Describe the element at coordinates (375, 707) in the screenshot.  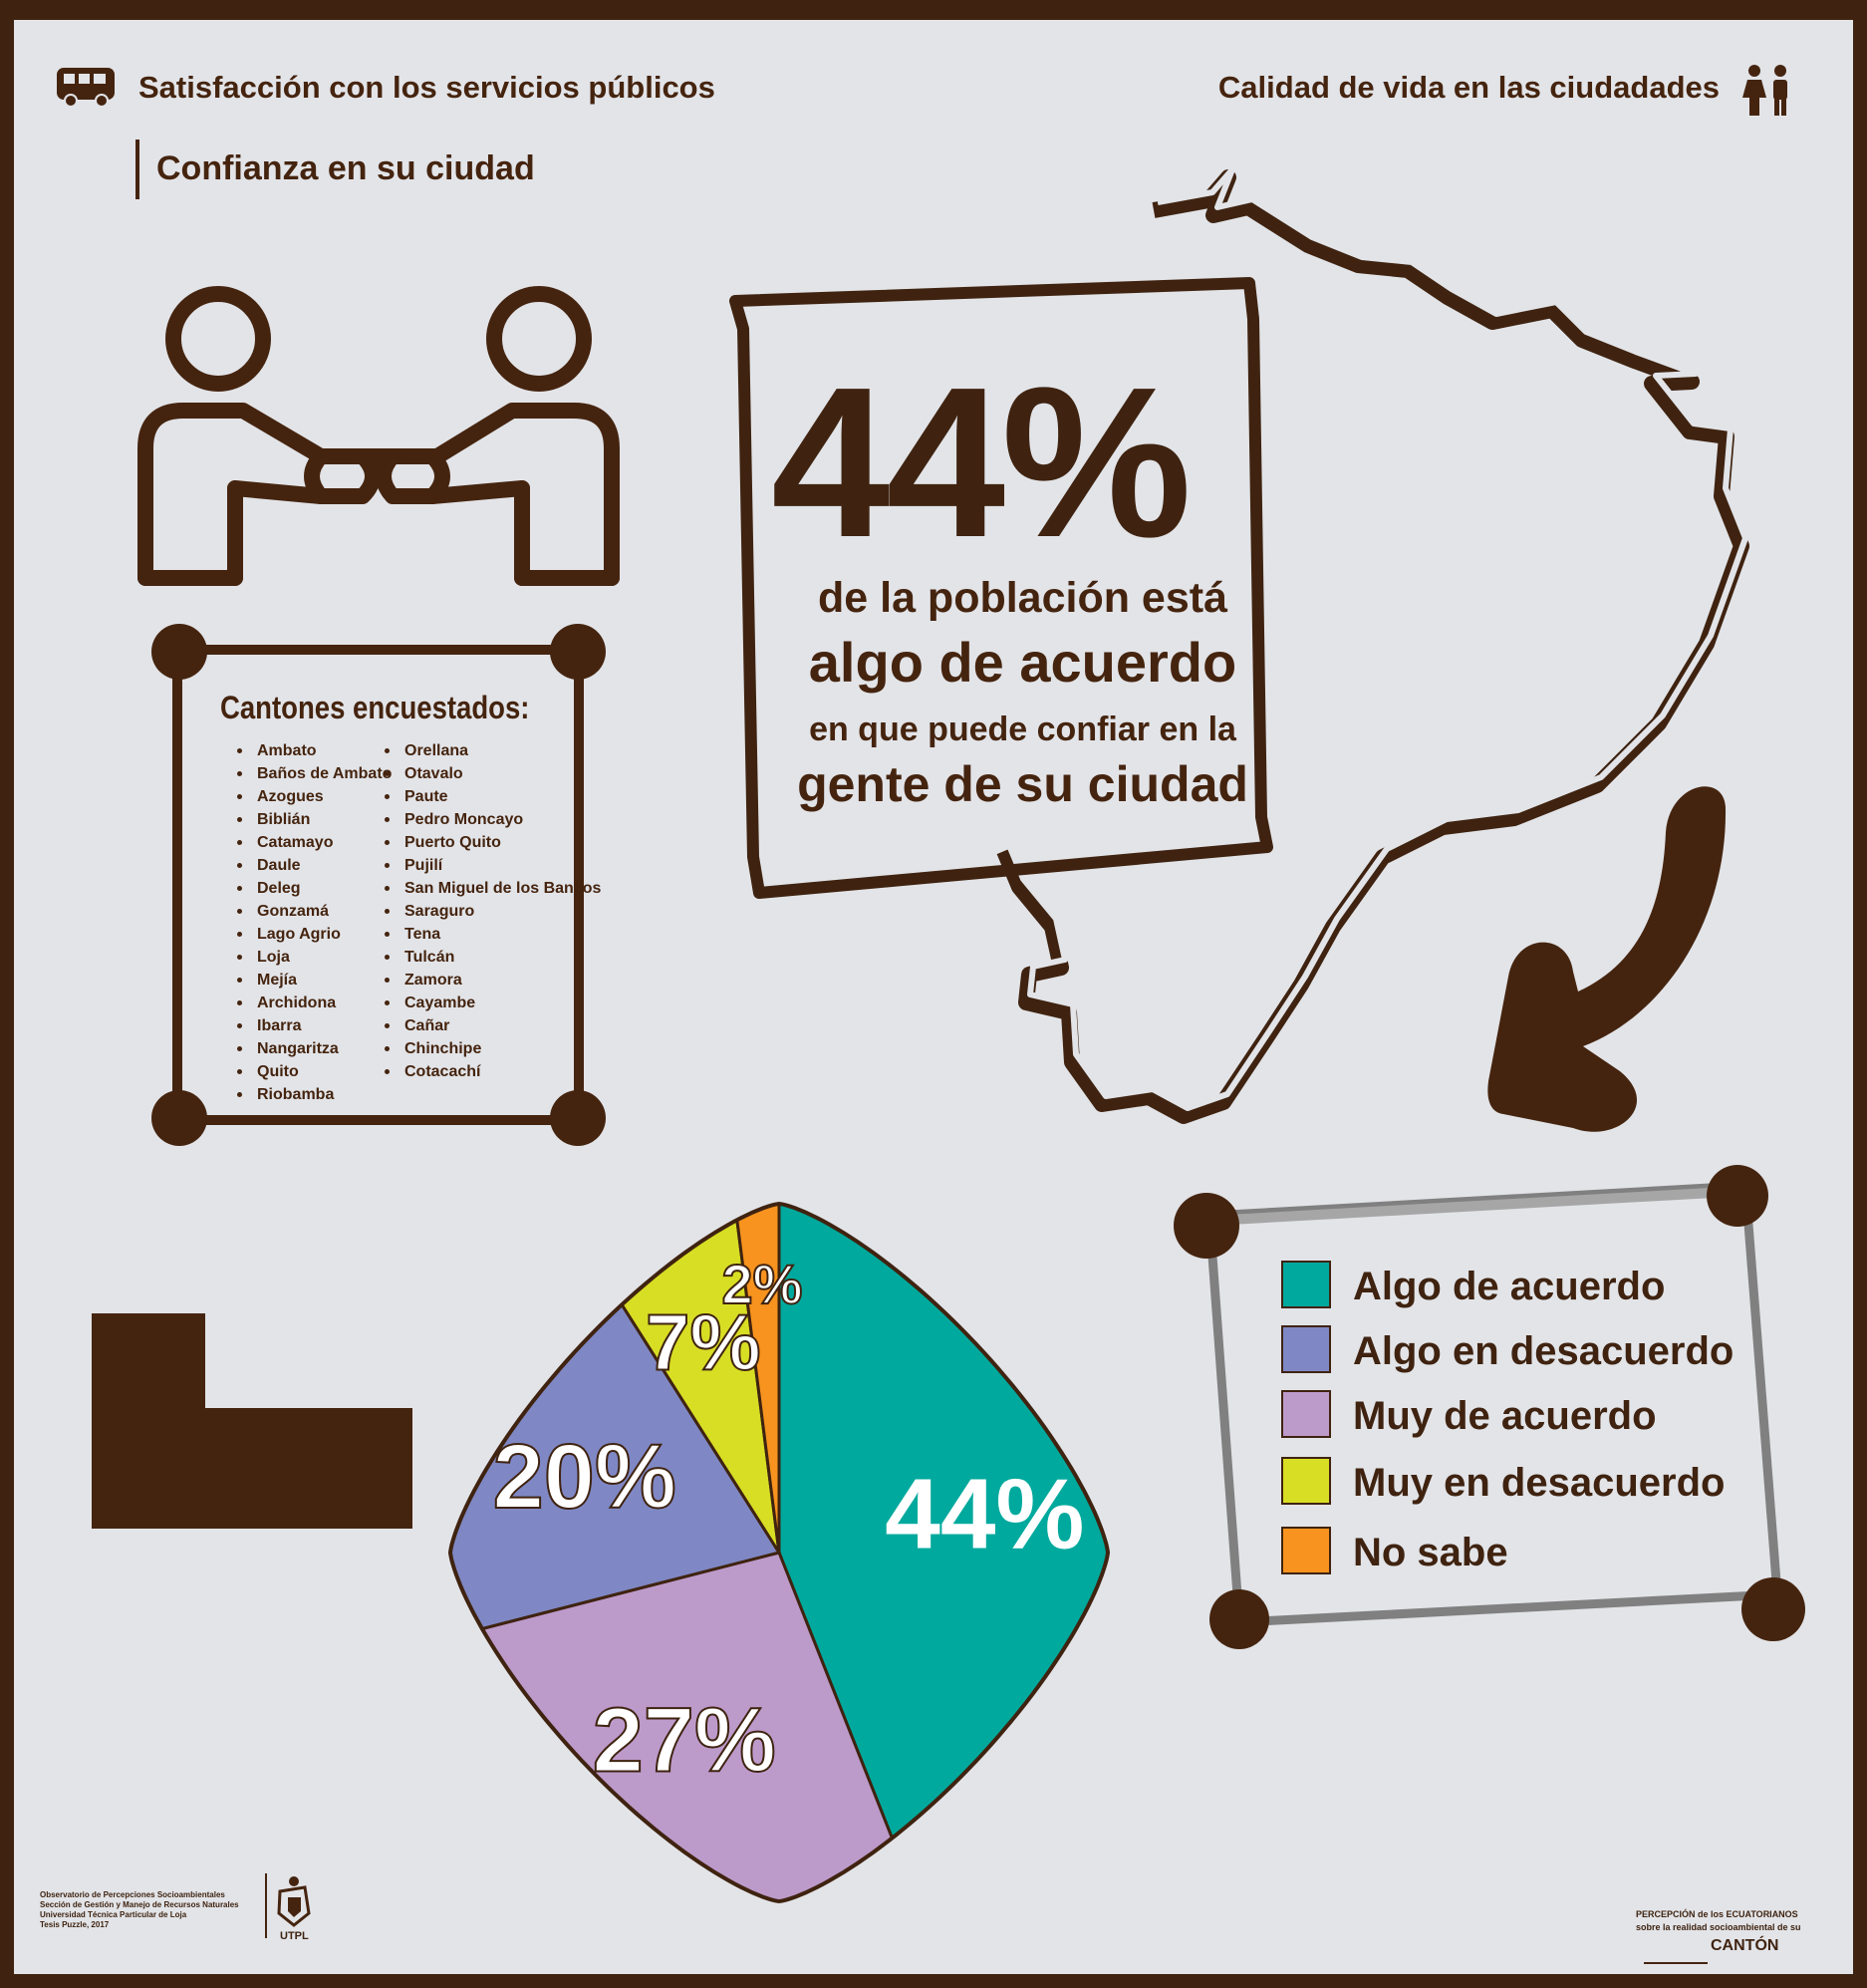
I see `cantones-title: Cantones encuestados:` at that location.